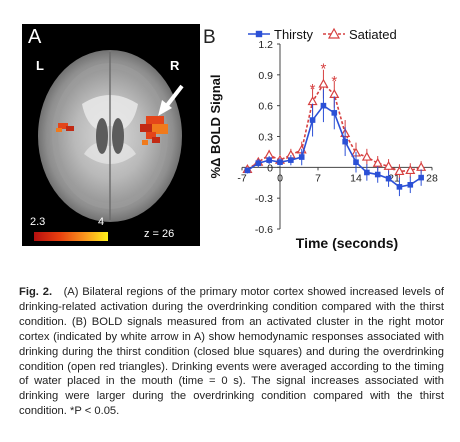 The height and width of the screenshot is (442, 460). I want to click on arrow-icon, so click(171, 100).